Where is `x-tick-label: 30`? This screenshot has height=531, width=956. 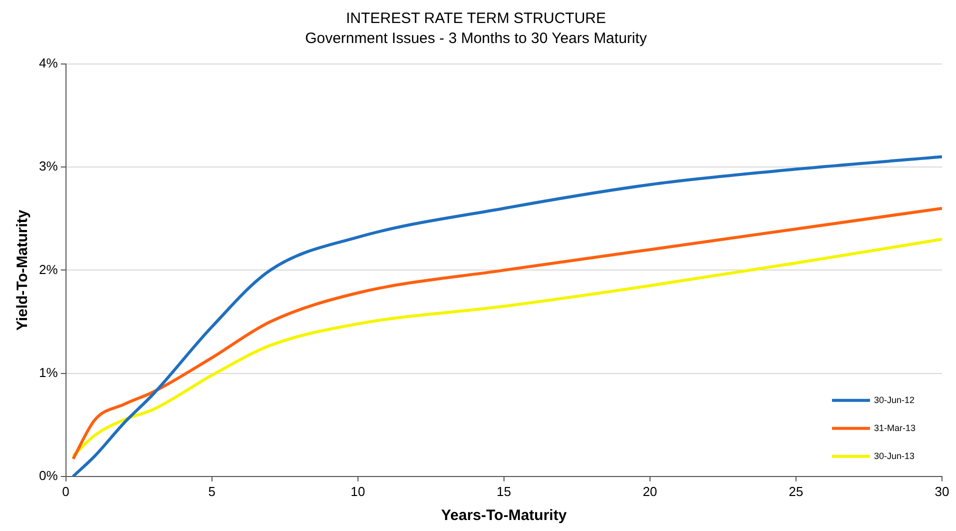
x-tick-label: 30 is located at coordinates (942, 491).